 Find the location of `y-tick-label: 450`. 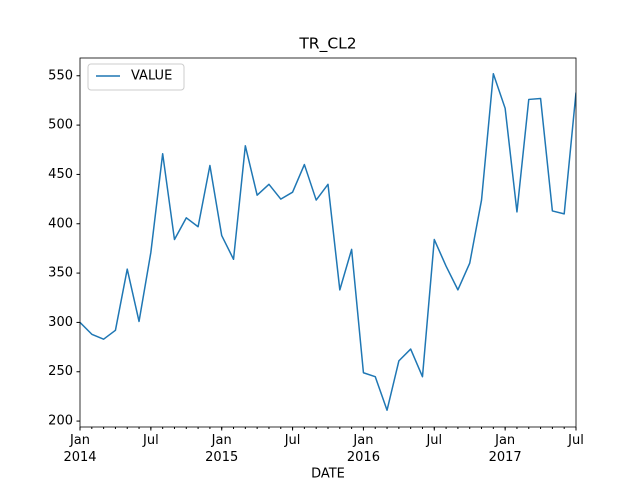

y-tick-label: 450 is located at coordinates (60, 174).